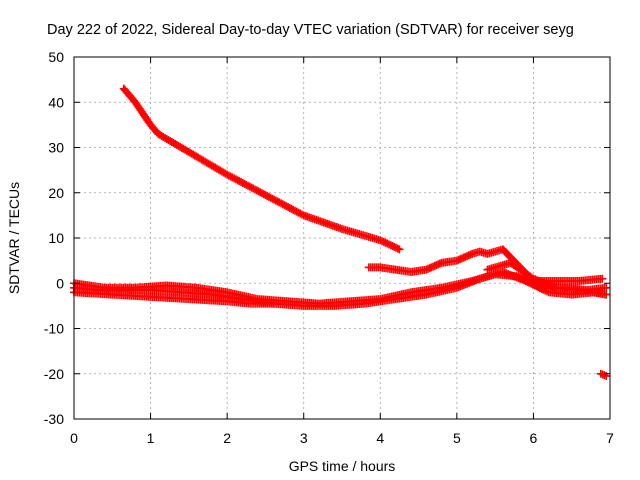 The image size is (640, 480). Describe the element at coordinates (304, 438) in the screenshot. I see `x-tick-label: 3` at that location.